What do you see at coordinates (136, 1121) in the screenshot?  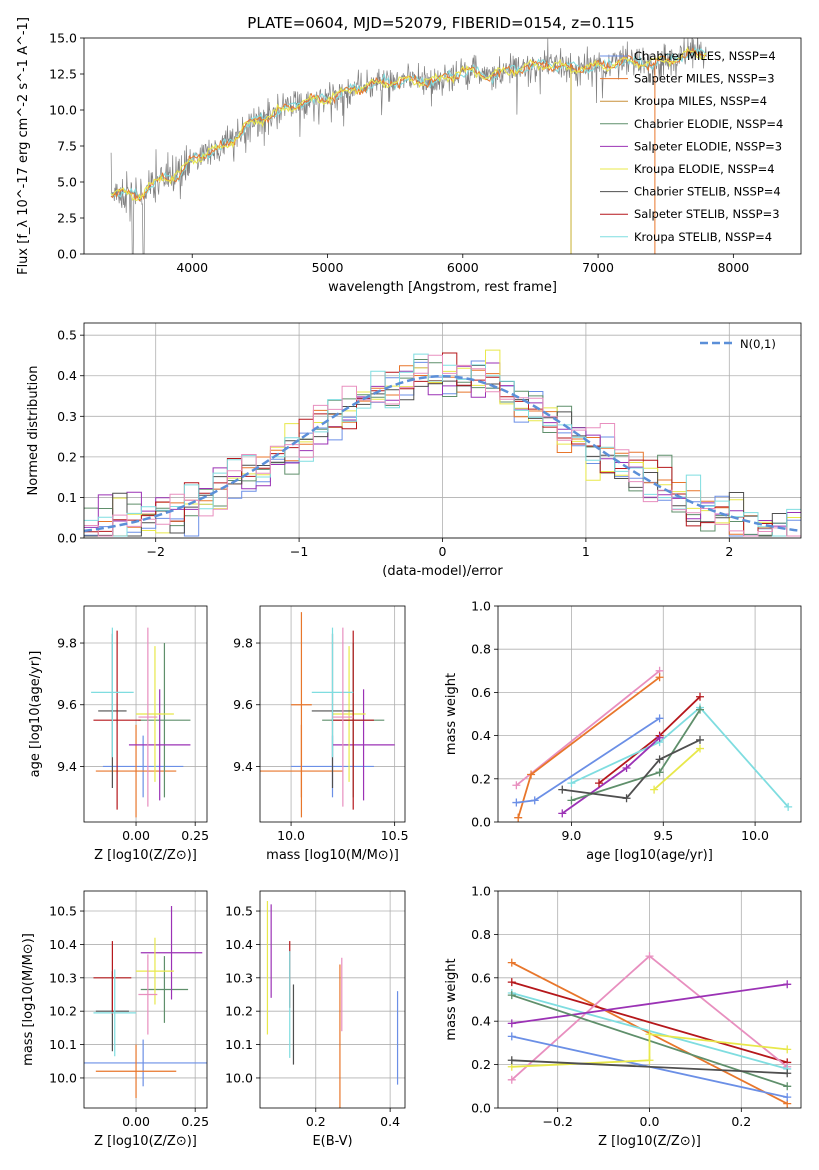 I see `x-tick-label: 0.00` at bounding box center [136, 1121].